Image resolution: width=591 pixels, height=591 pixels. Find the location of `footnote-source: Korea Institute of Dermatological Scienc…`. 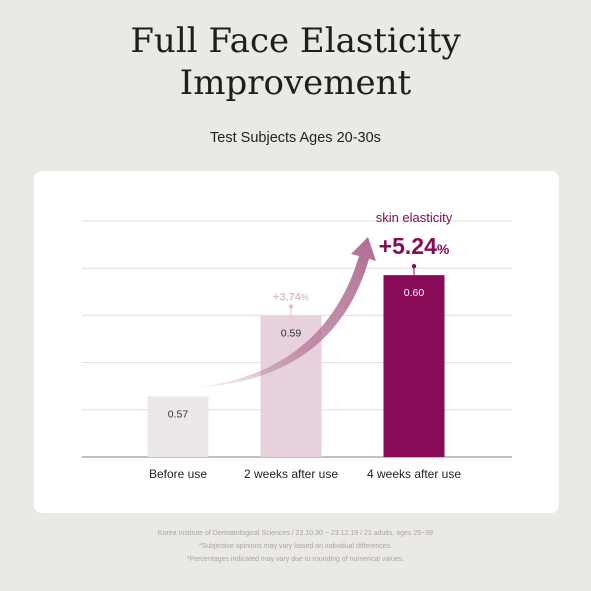

footnote-source: Korea Institute of Dermatological Scienc… is located at coordinates (295, 533).